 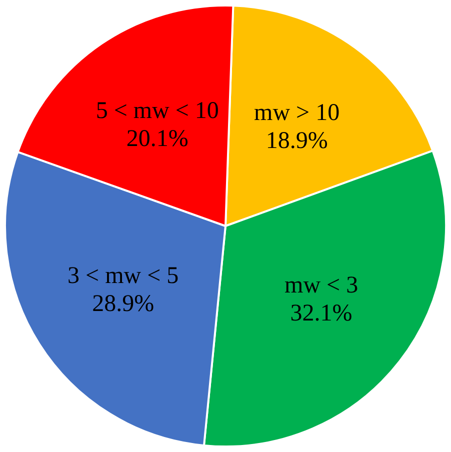 I want to click on slice-label: 3 < mw < 5, so click(x=123, y=276).